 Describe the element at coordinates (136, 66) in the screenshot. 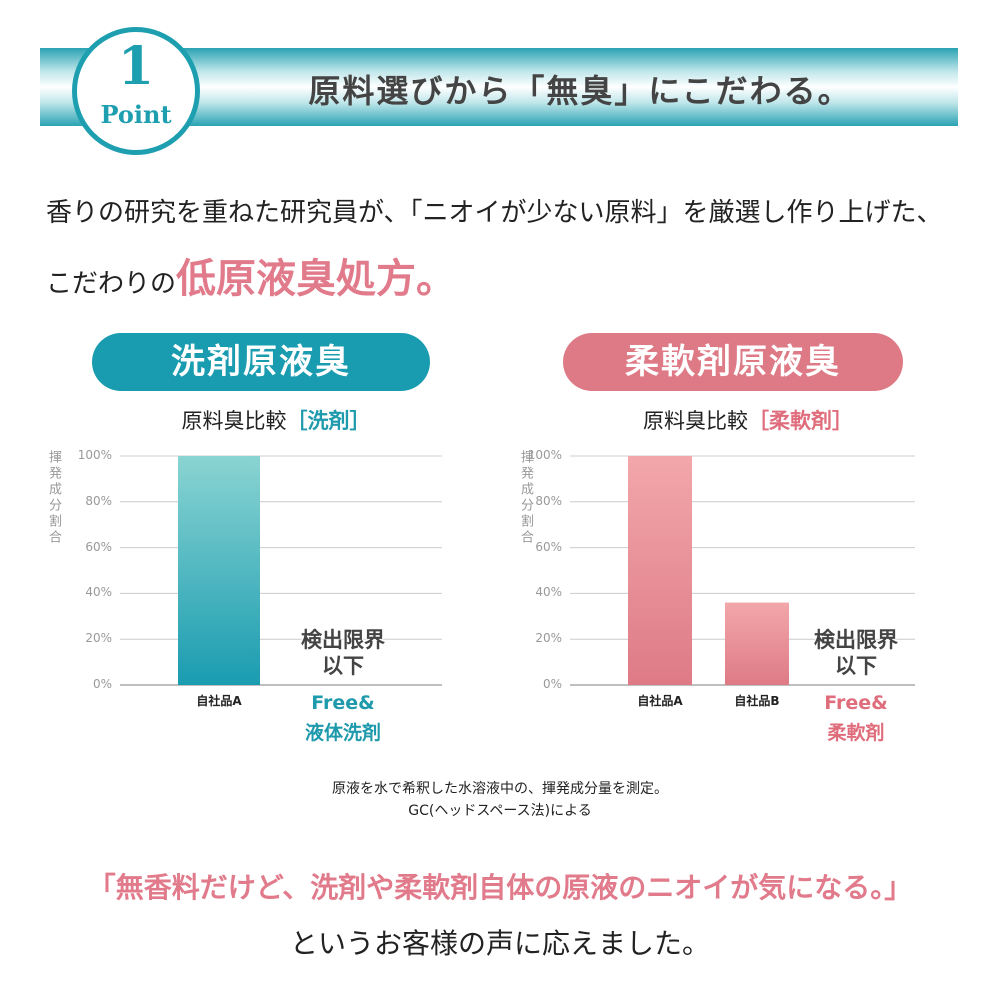

I see `point-number: 1` at that location.